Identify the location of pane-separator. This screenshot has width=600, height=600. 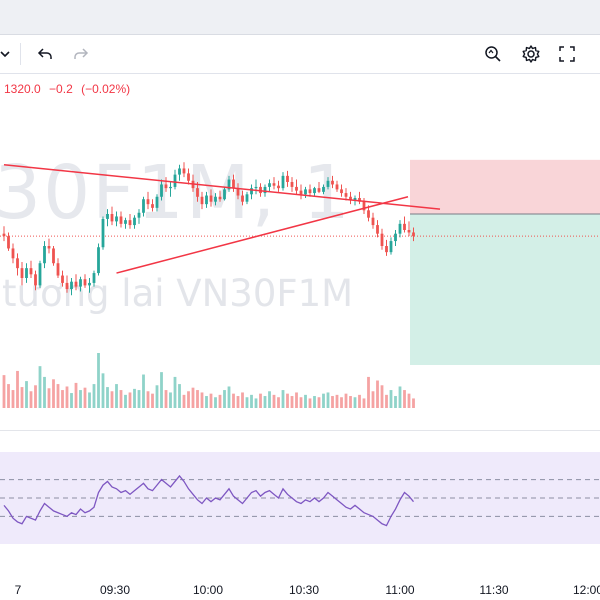
(300, 430).